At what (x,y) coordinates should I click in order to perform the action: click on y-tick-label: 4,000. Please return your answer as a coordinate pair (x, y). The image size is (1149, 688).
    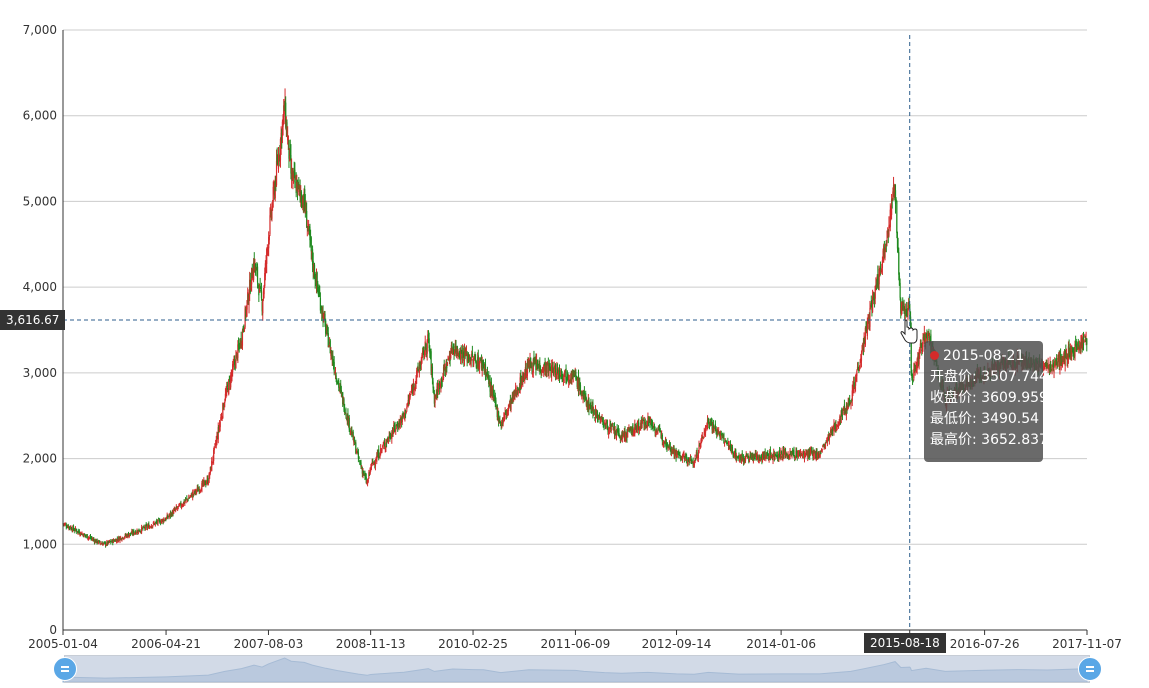
    Looking at the image, I should click on (40, 287).